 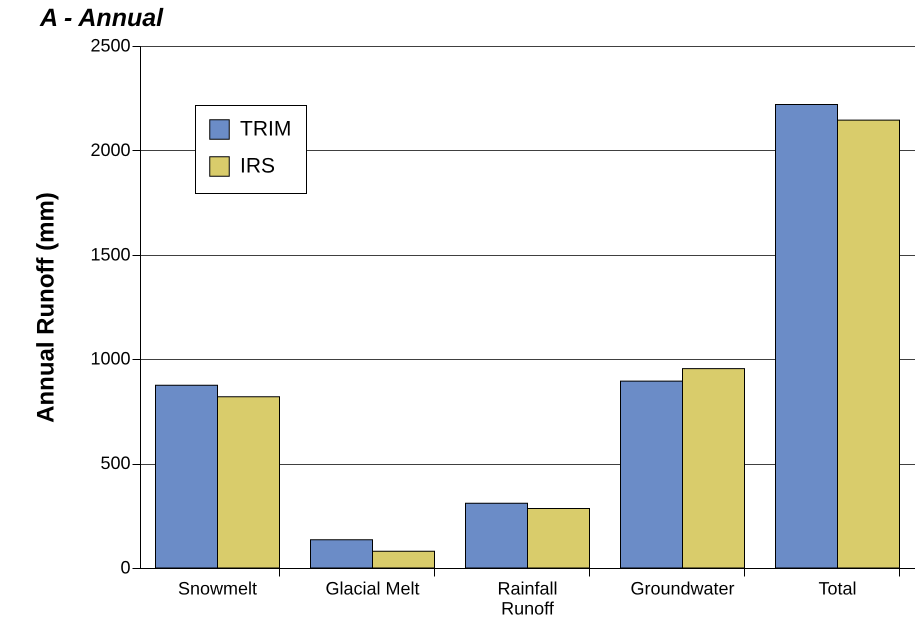 I want to click on x-tick-label: Glacial Melt, so click(x=372, y=588).